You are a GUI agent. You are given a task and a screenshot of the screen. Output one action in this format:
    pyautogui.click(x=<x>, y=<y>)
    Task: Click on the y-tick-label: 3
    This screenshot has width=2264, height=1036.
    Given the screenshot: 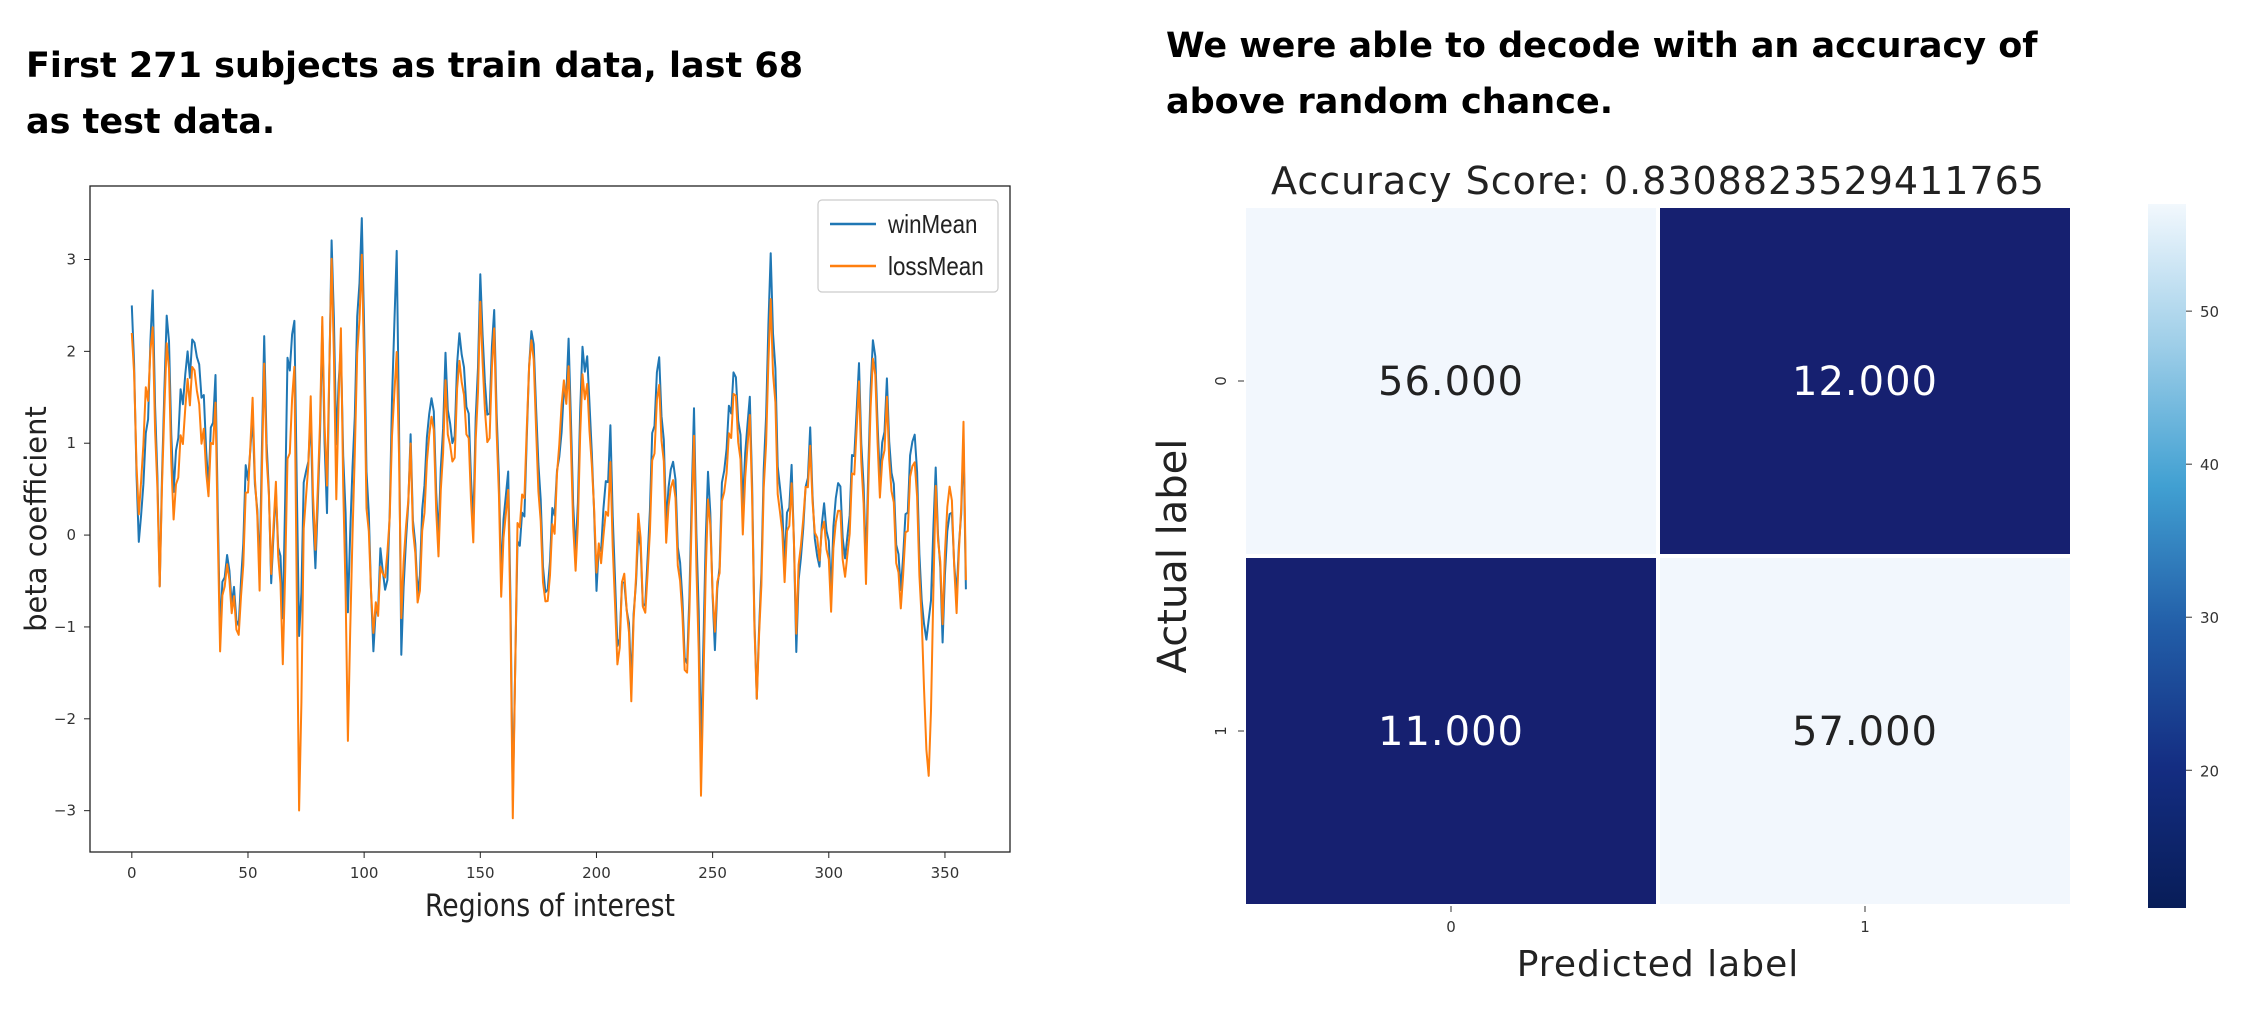 What is the action you would take?
    pyautogui.click(x=71, y=259)
    